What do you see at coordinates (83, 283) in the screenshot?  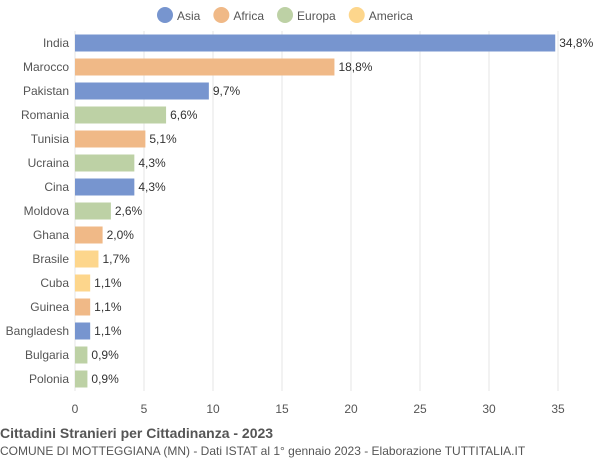 I see `bar-cuba` at bounding box center [83, 283].